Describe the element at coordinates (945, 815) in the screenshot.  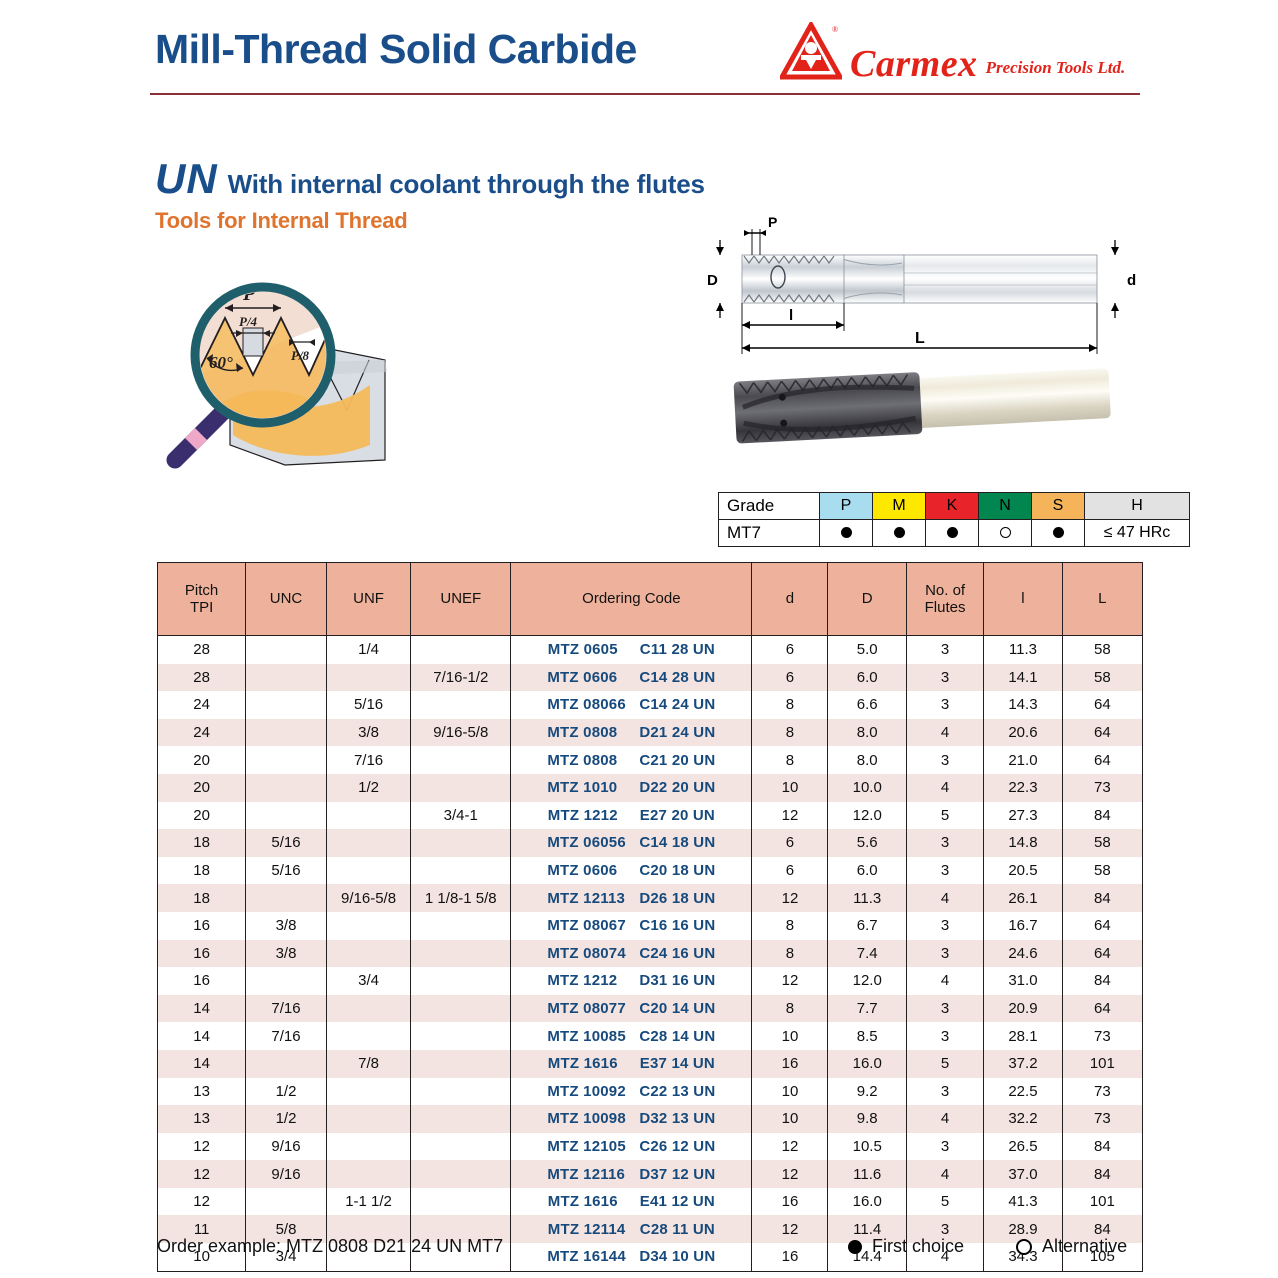
I see `cell-flutes: 5` at that location.